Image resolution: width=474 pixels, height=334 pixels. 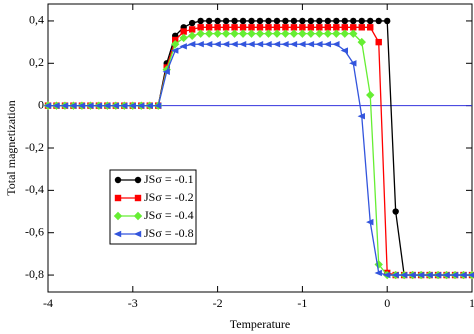 I want to click on y-tick-label: -0,4, so click(x=34, y=189).